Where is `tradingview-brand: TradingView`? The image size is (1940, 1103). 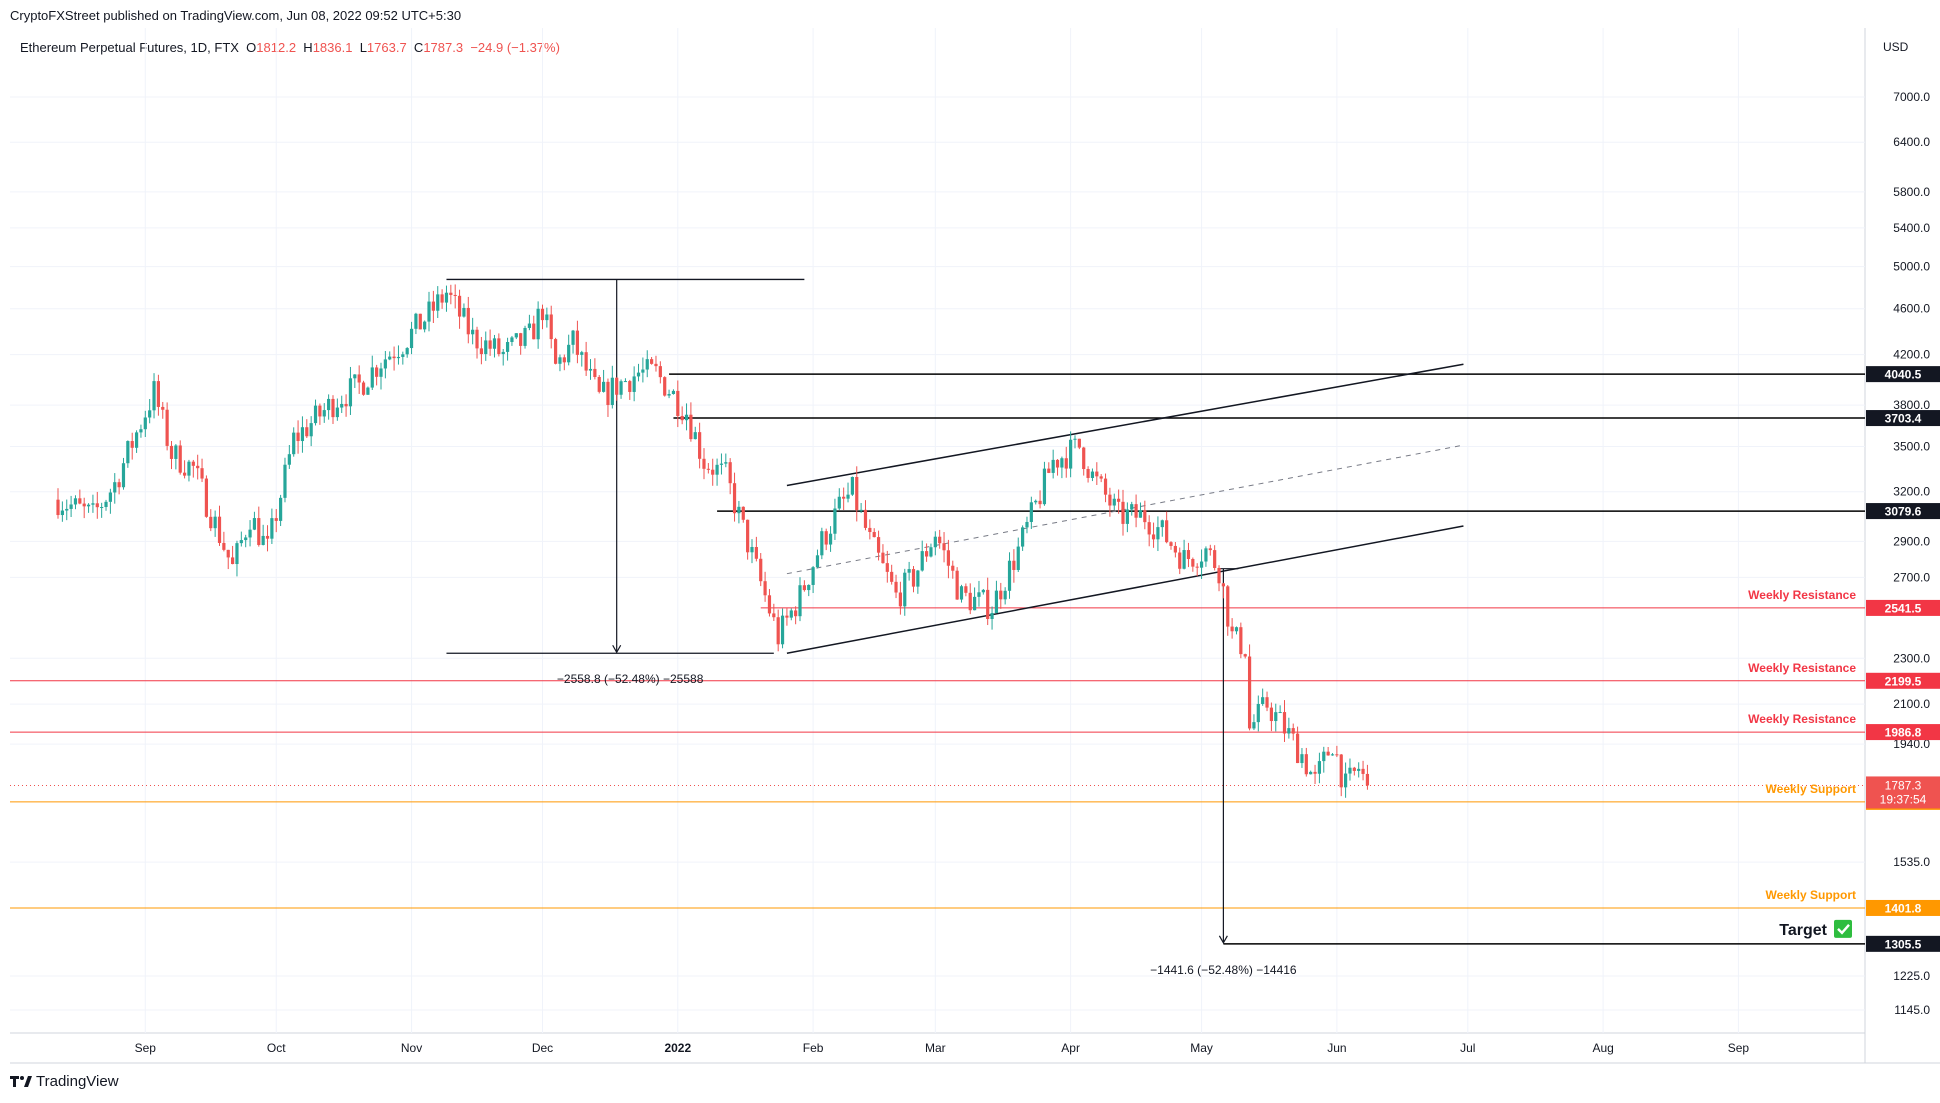
tradingview-brand: TradingView is located at coordinates (77, 1081).